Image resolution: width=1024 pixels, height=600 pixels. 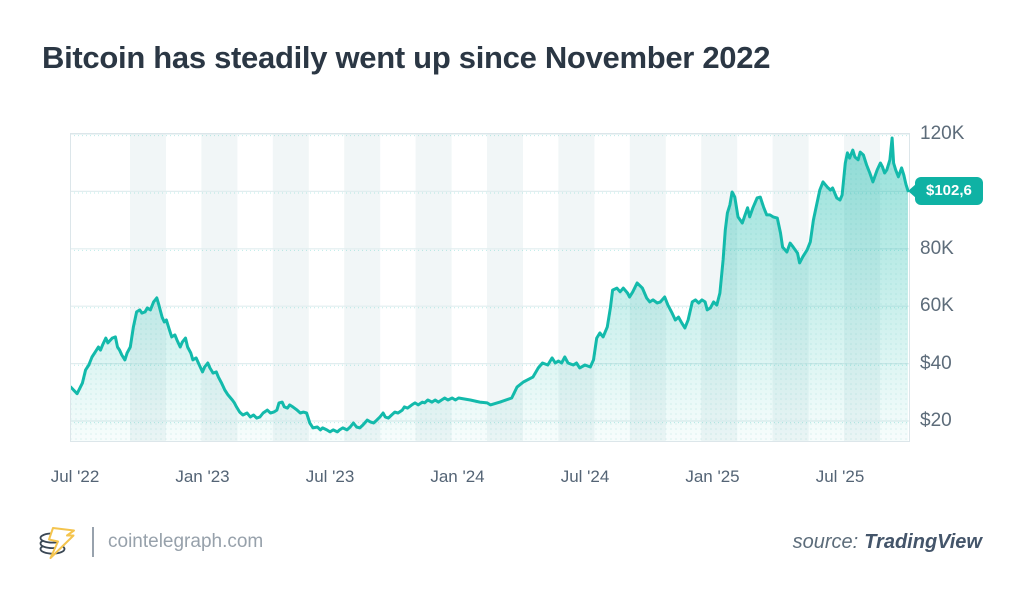 I want to click on source-value: TradingView, so click(x=923, y=542).